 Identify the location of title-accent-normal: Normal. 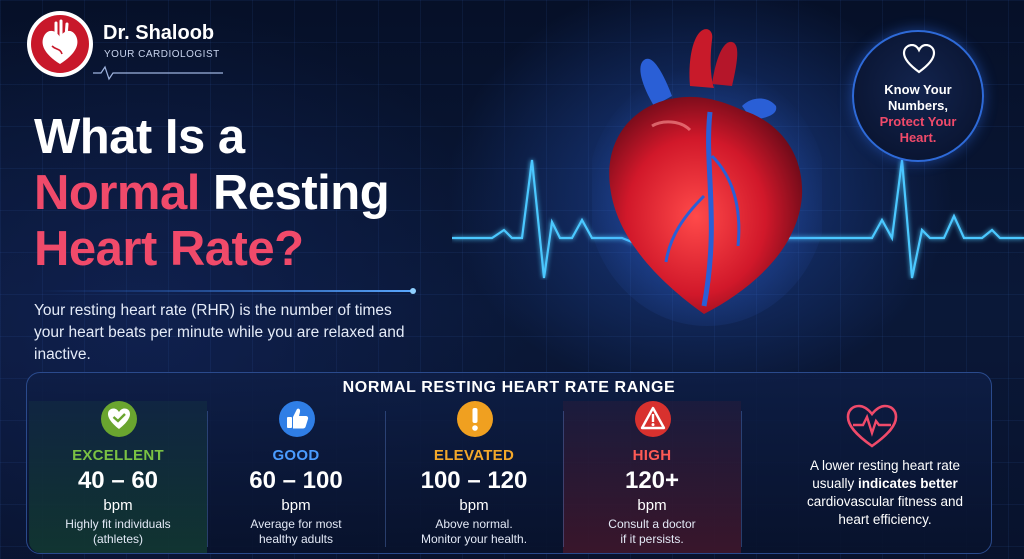
(117, 193).